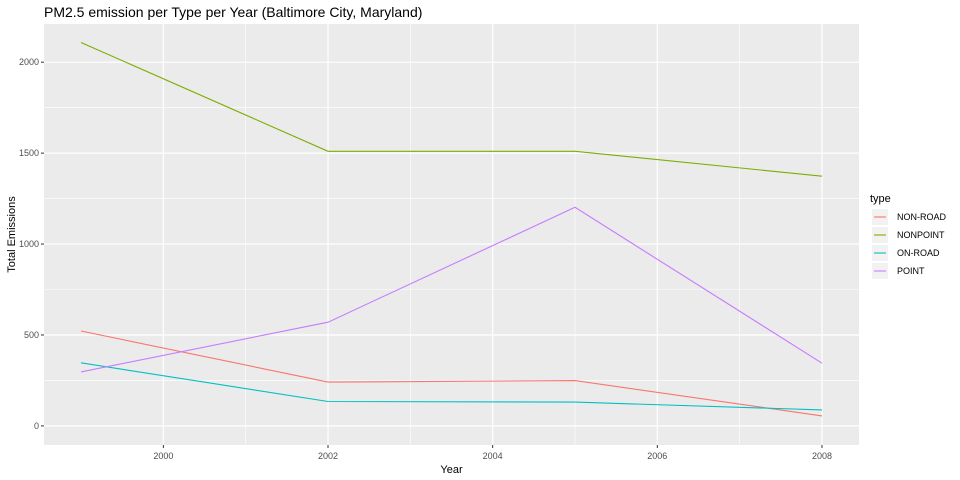  I want to click on y-axis-ticks: 0 500 1000 1500 2000, so click(31, 244).